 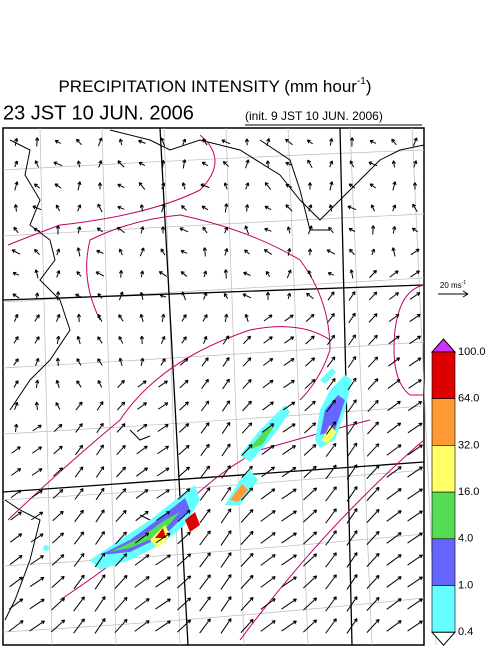 What do you see at coordinates (465, 294) in the screenshot?
I see `reference-arrowhead` at bounding box center [465, 294].